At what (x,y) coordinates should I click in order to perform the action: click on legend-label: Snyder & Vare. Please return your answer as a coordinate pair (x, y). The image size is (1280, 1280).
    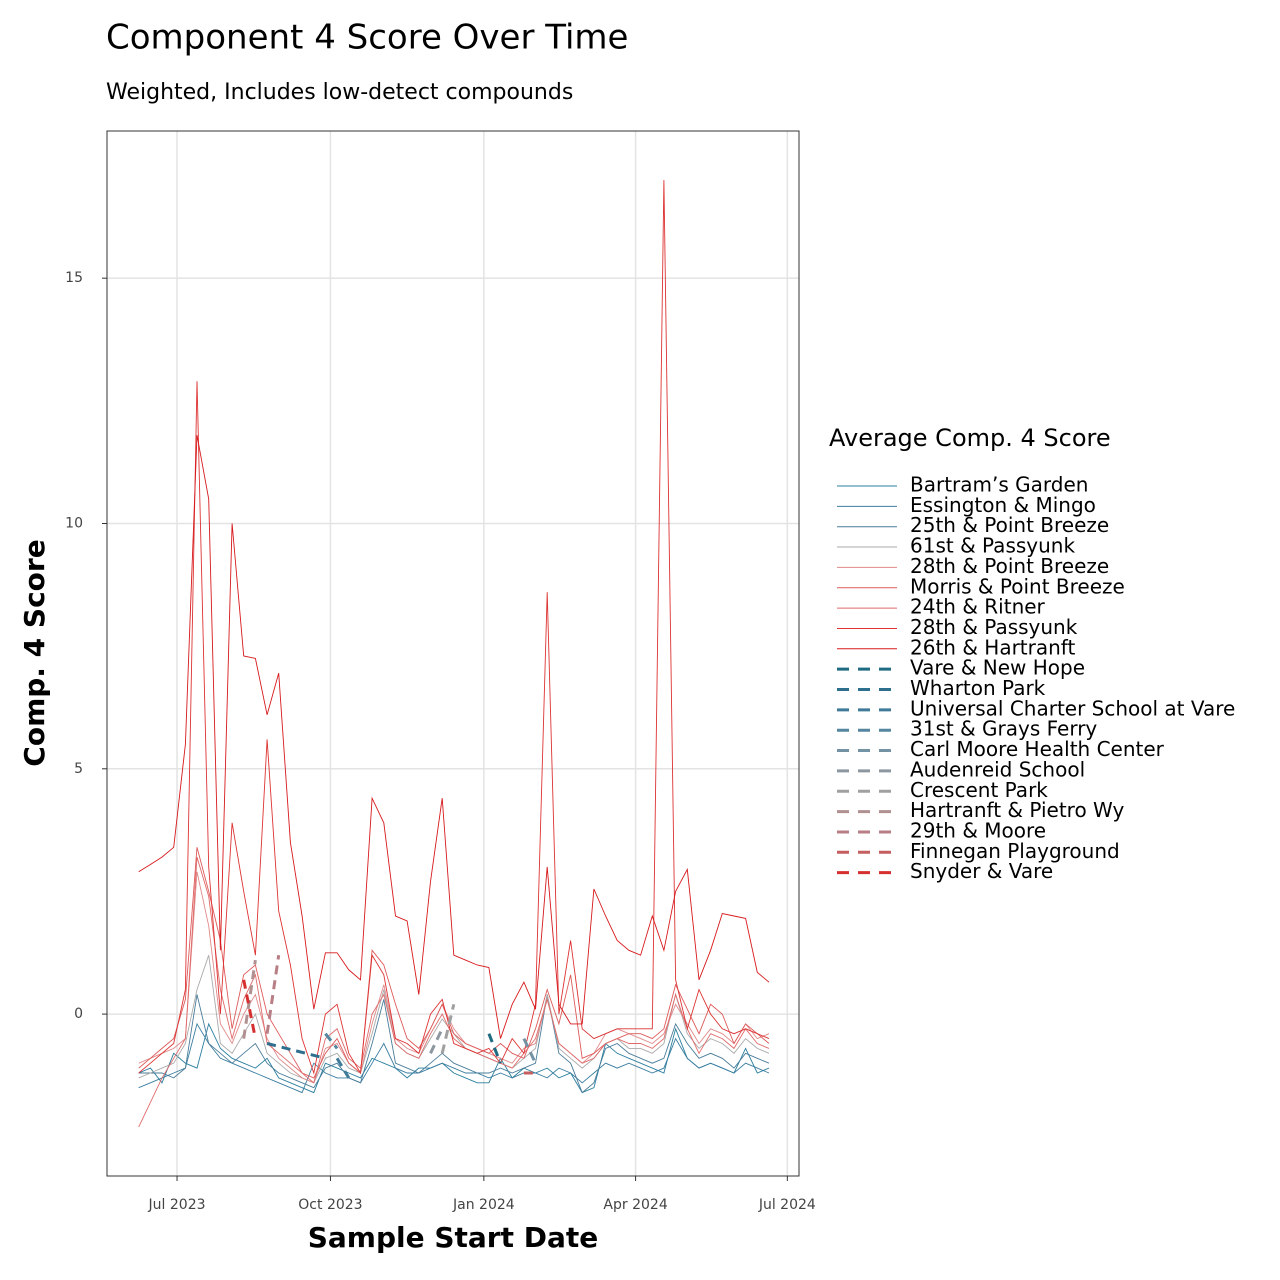
    Looking at the image, I should click on (981, 871).